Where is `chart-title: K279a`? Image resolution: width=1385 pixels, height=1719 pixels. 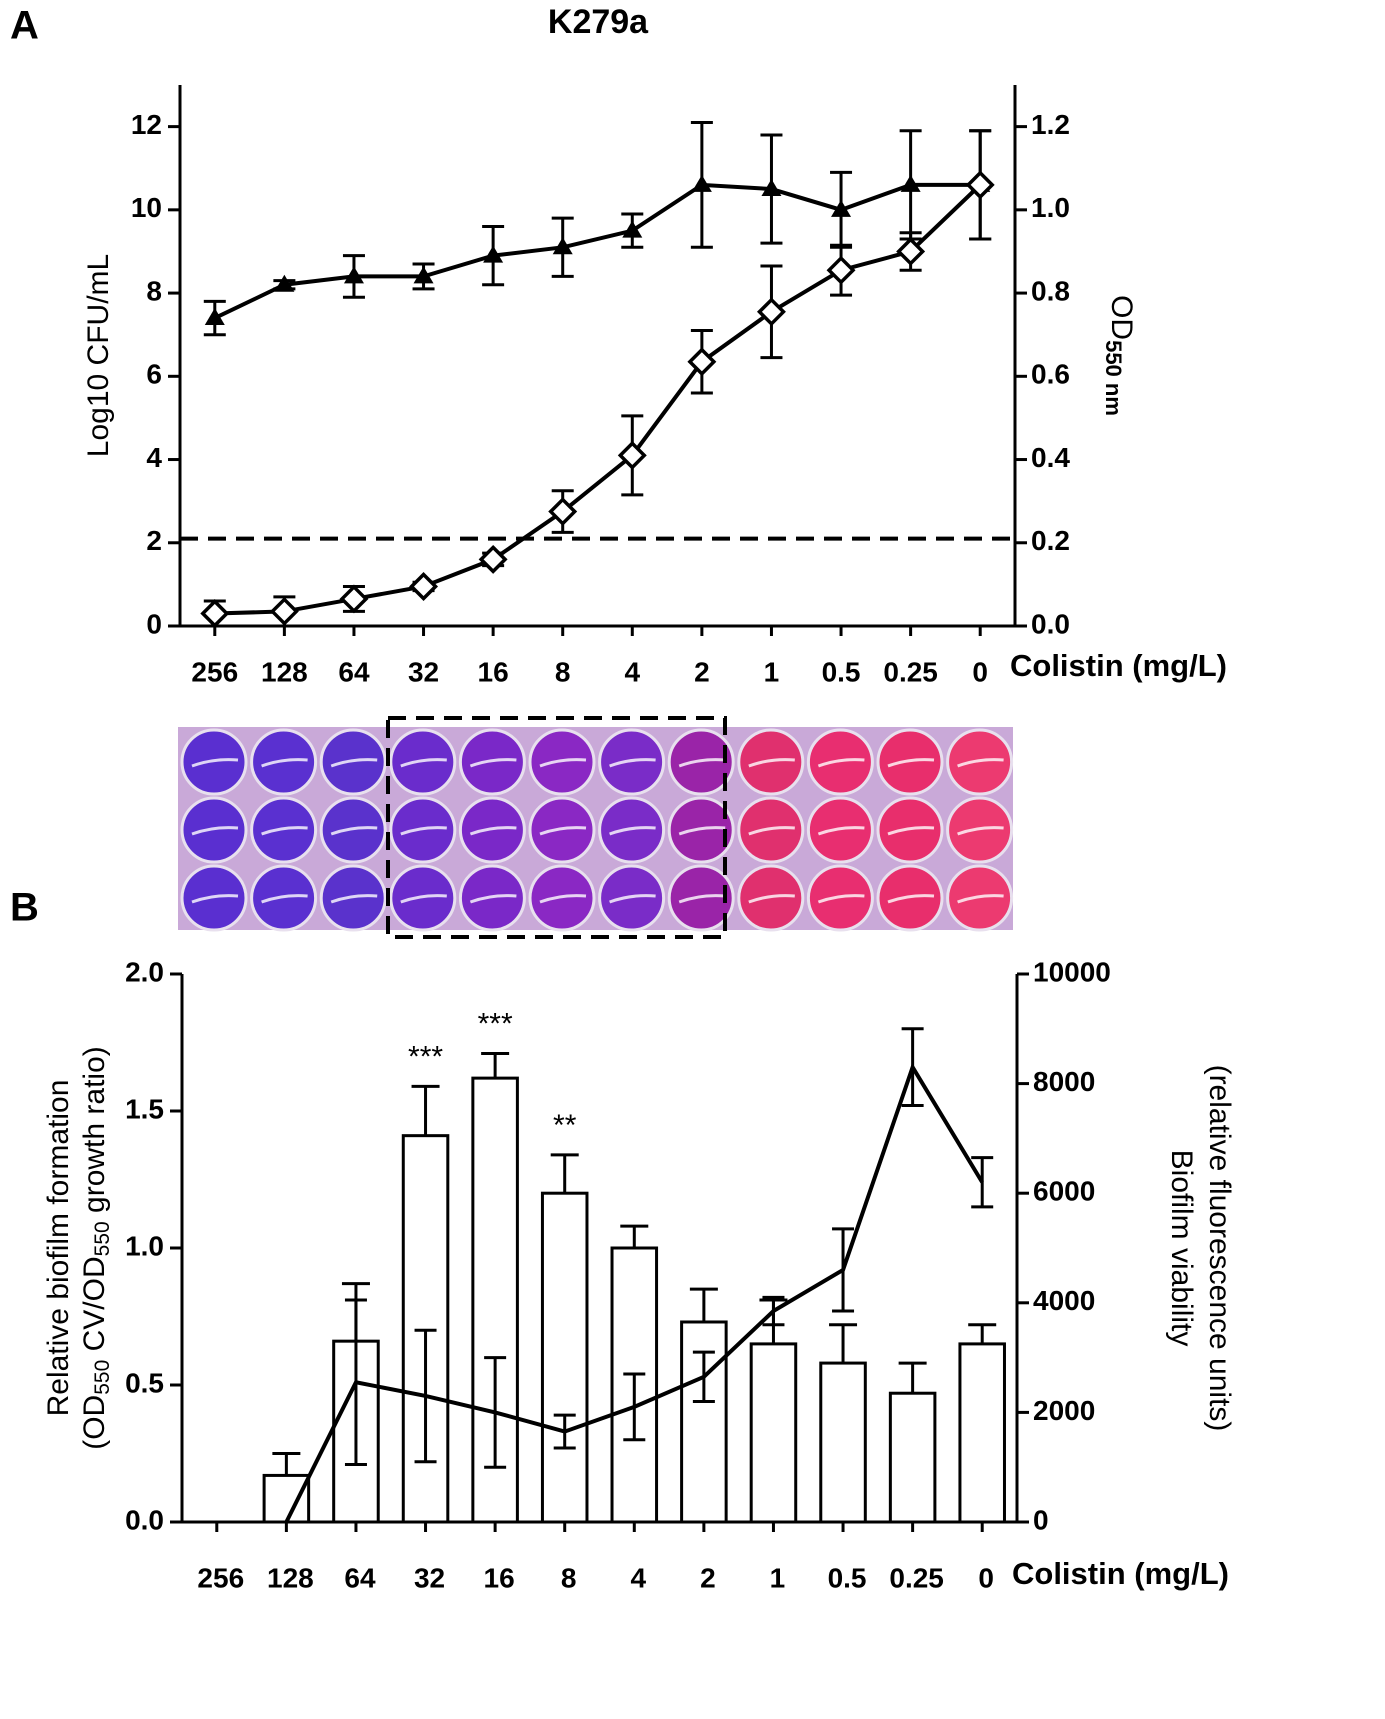 chart-title: K279a is located at coordinates (598, 22).